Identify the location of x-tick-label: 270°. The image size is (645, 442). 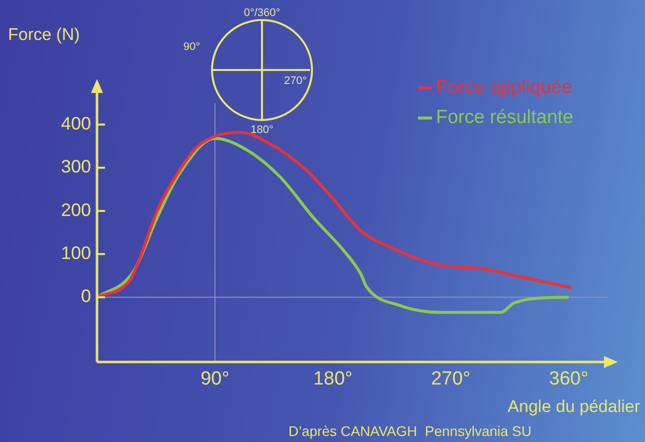
(450, 379).